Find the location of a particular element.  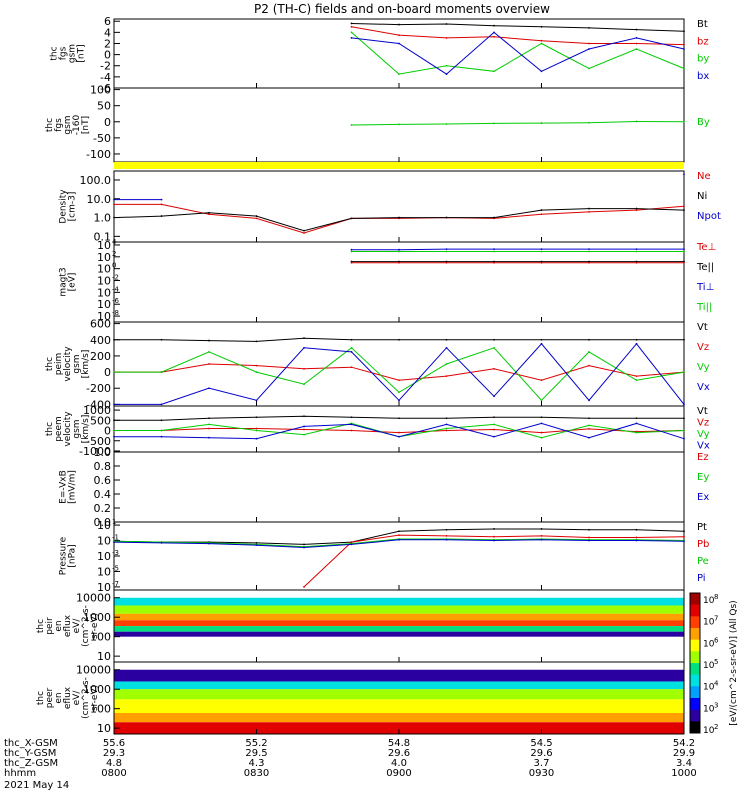

x-axis-value: 0930 is located at coordinates (541, 773).